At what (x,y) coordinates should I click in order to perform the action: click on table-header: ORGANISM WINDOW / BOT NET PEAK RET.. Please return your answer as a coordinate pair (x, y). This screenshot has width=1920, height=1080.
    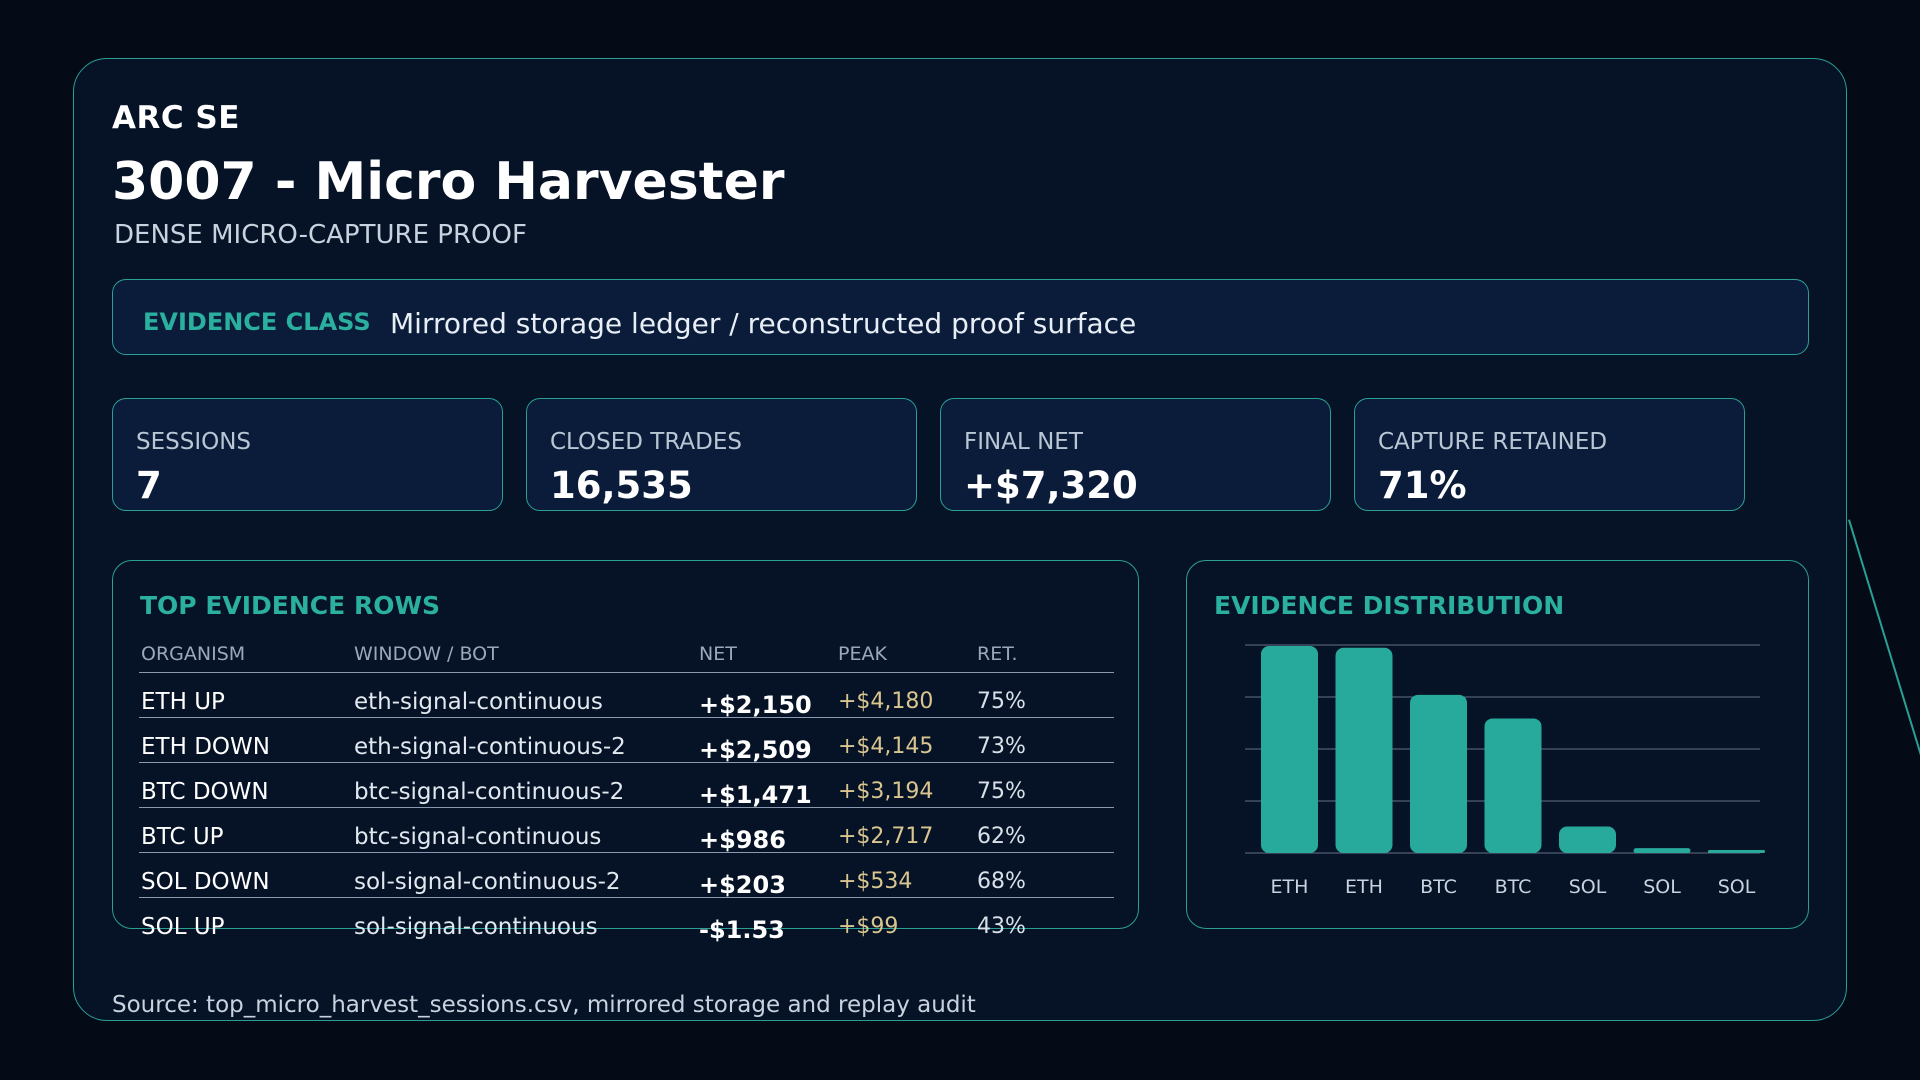
    Looking at the image, I should click on (626, 657).